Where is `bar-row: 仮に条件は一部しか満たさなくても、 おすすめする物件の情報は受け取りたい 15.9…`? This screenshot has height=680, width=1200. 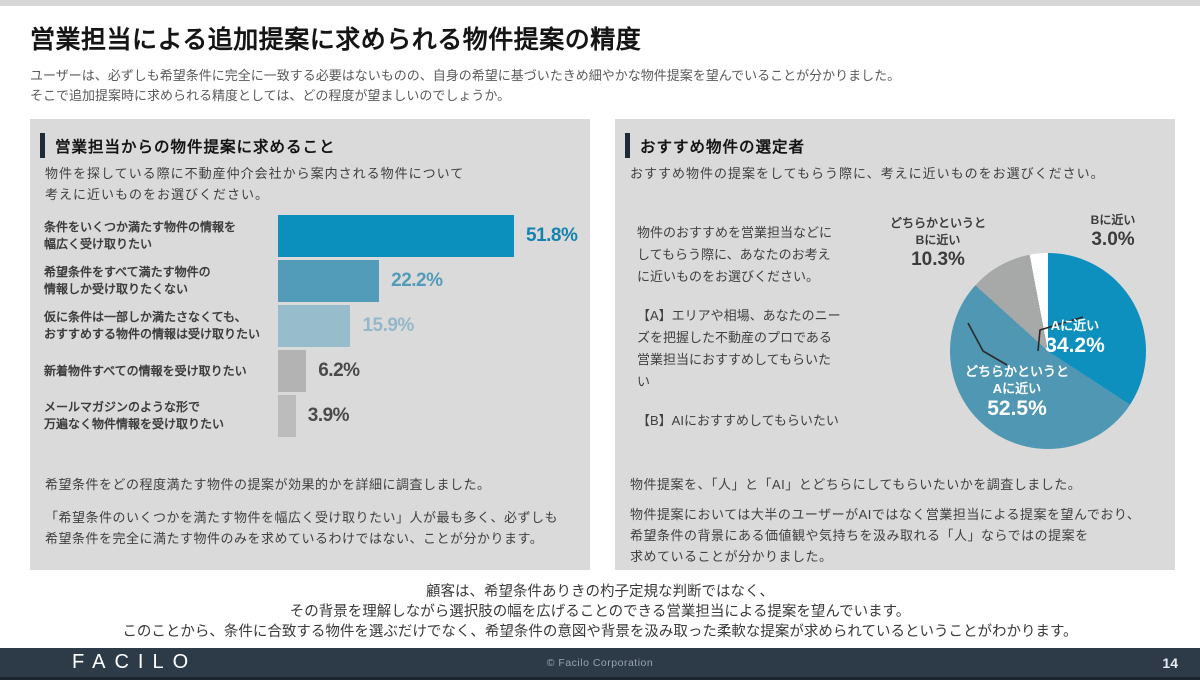
bar-row: 仮に条件は一部しか満たさなくても、 おすすめする物件の情報は受け取りたい 15.9… is located at coordinates (311, 326).